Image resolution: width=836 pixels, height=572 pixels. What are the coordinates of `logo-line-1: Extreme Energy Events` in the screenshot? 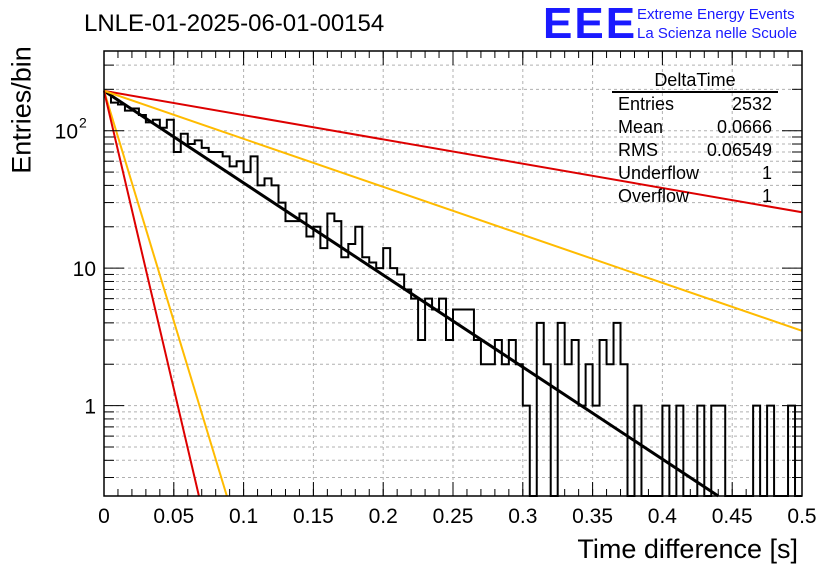 It's located at (716, 14).